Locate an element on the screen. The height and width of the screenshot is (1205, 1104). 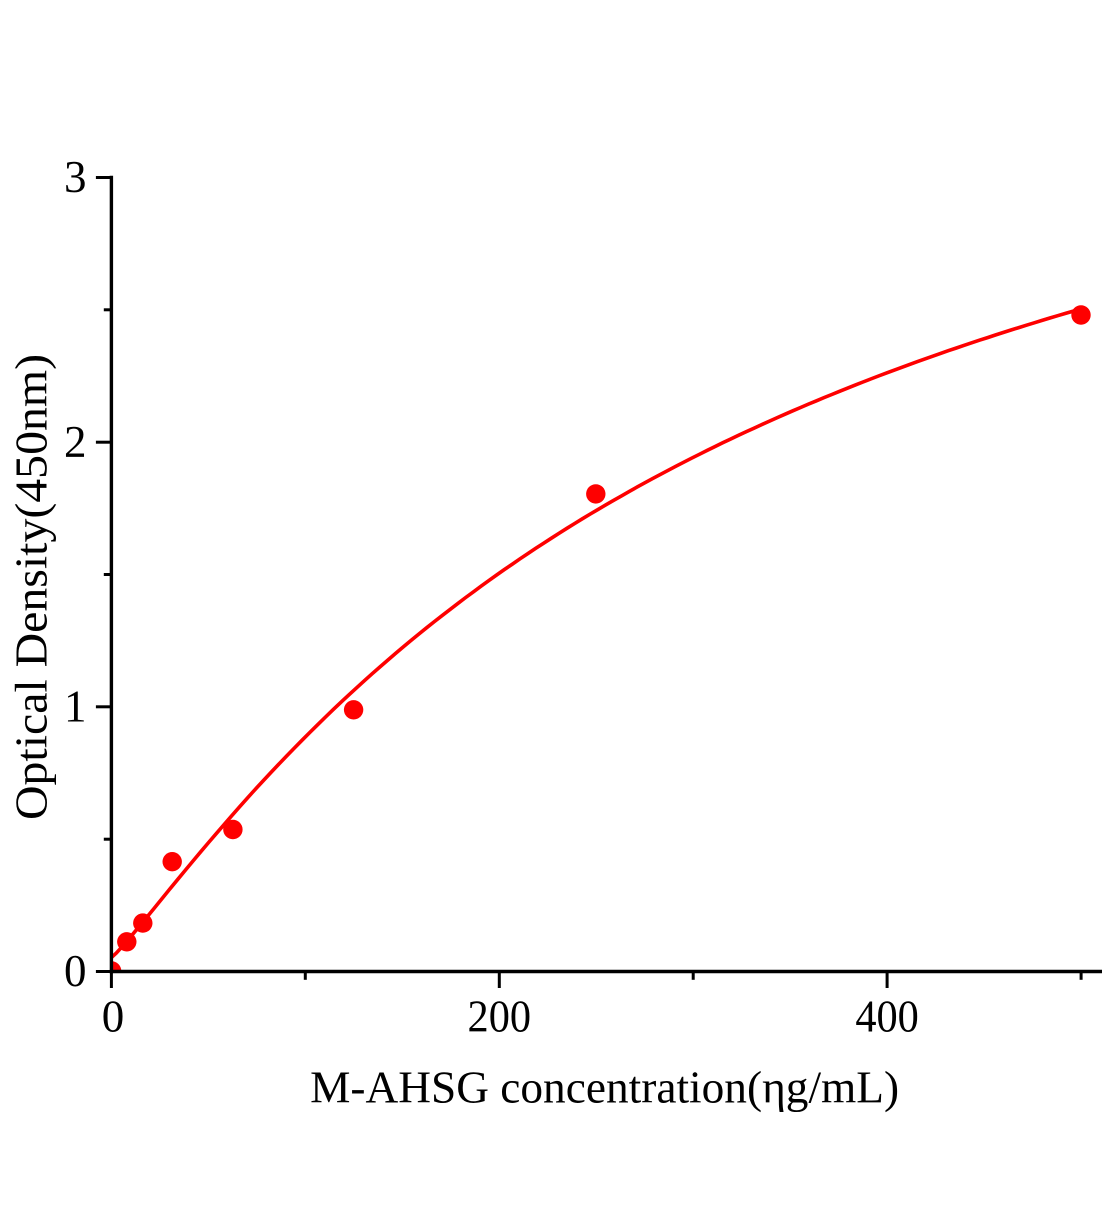
svg-text: 2 is located at coordinates (75, 442).